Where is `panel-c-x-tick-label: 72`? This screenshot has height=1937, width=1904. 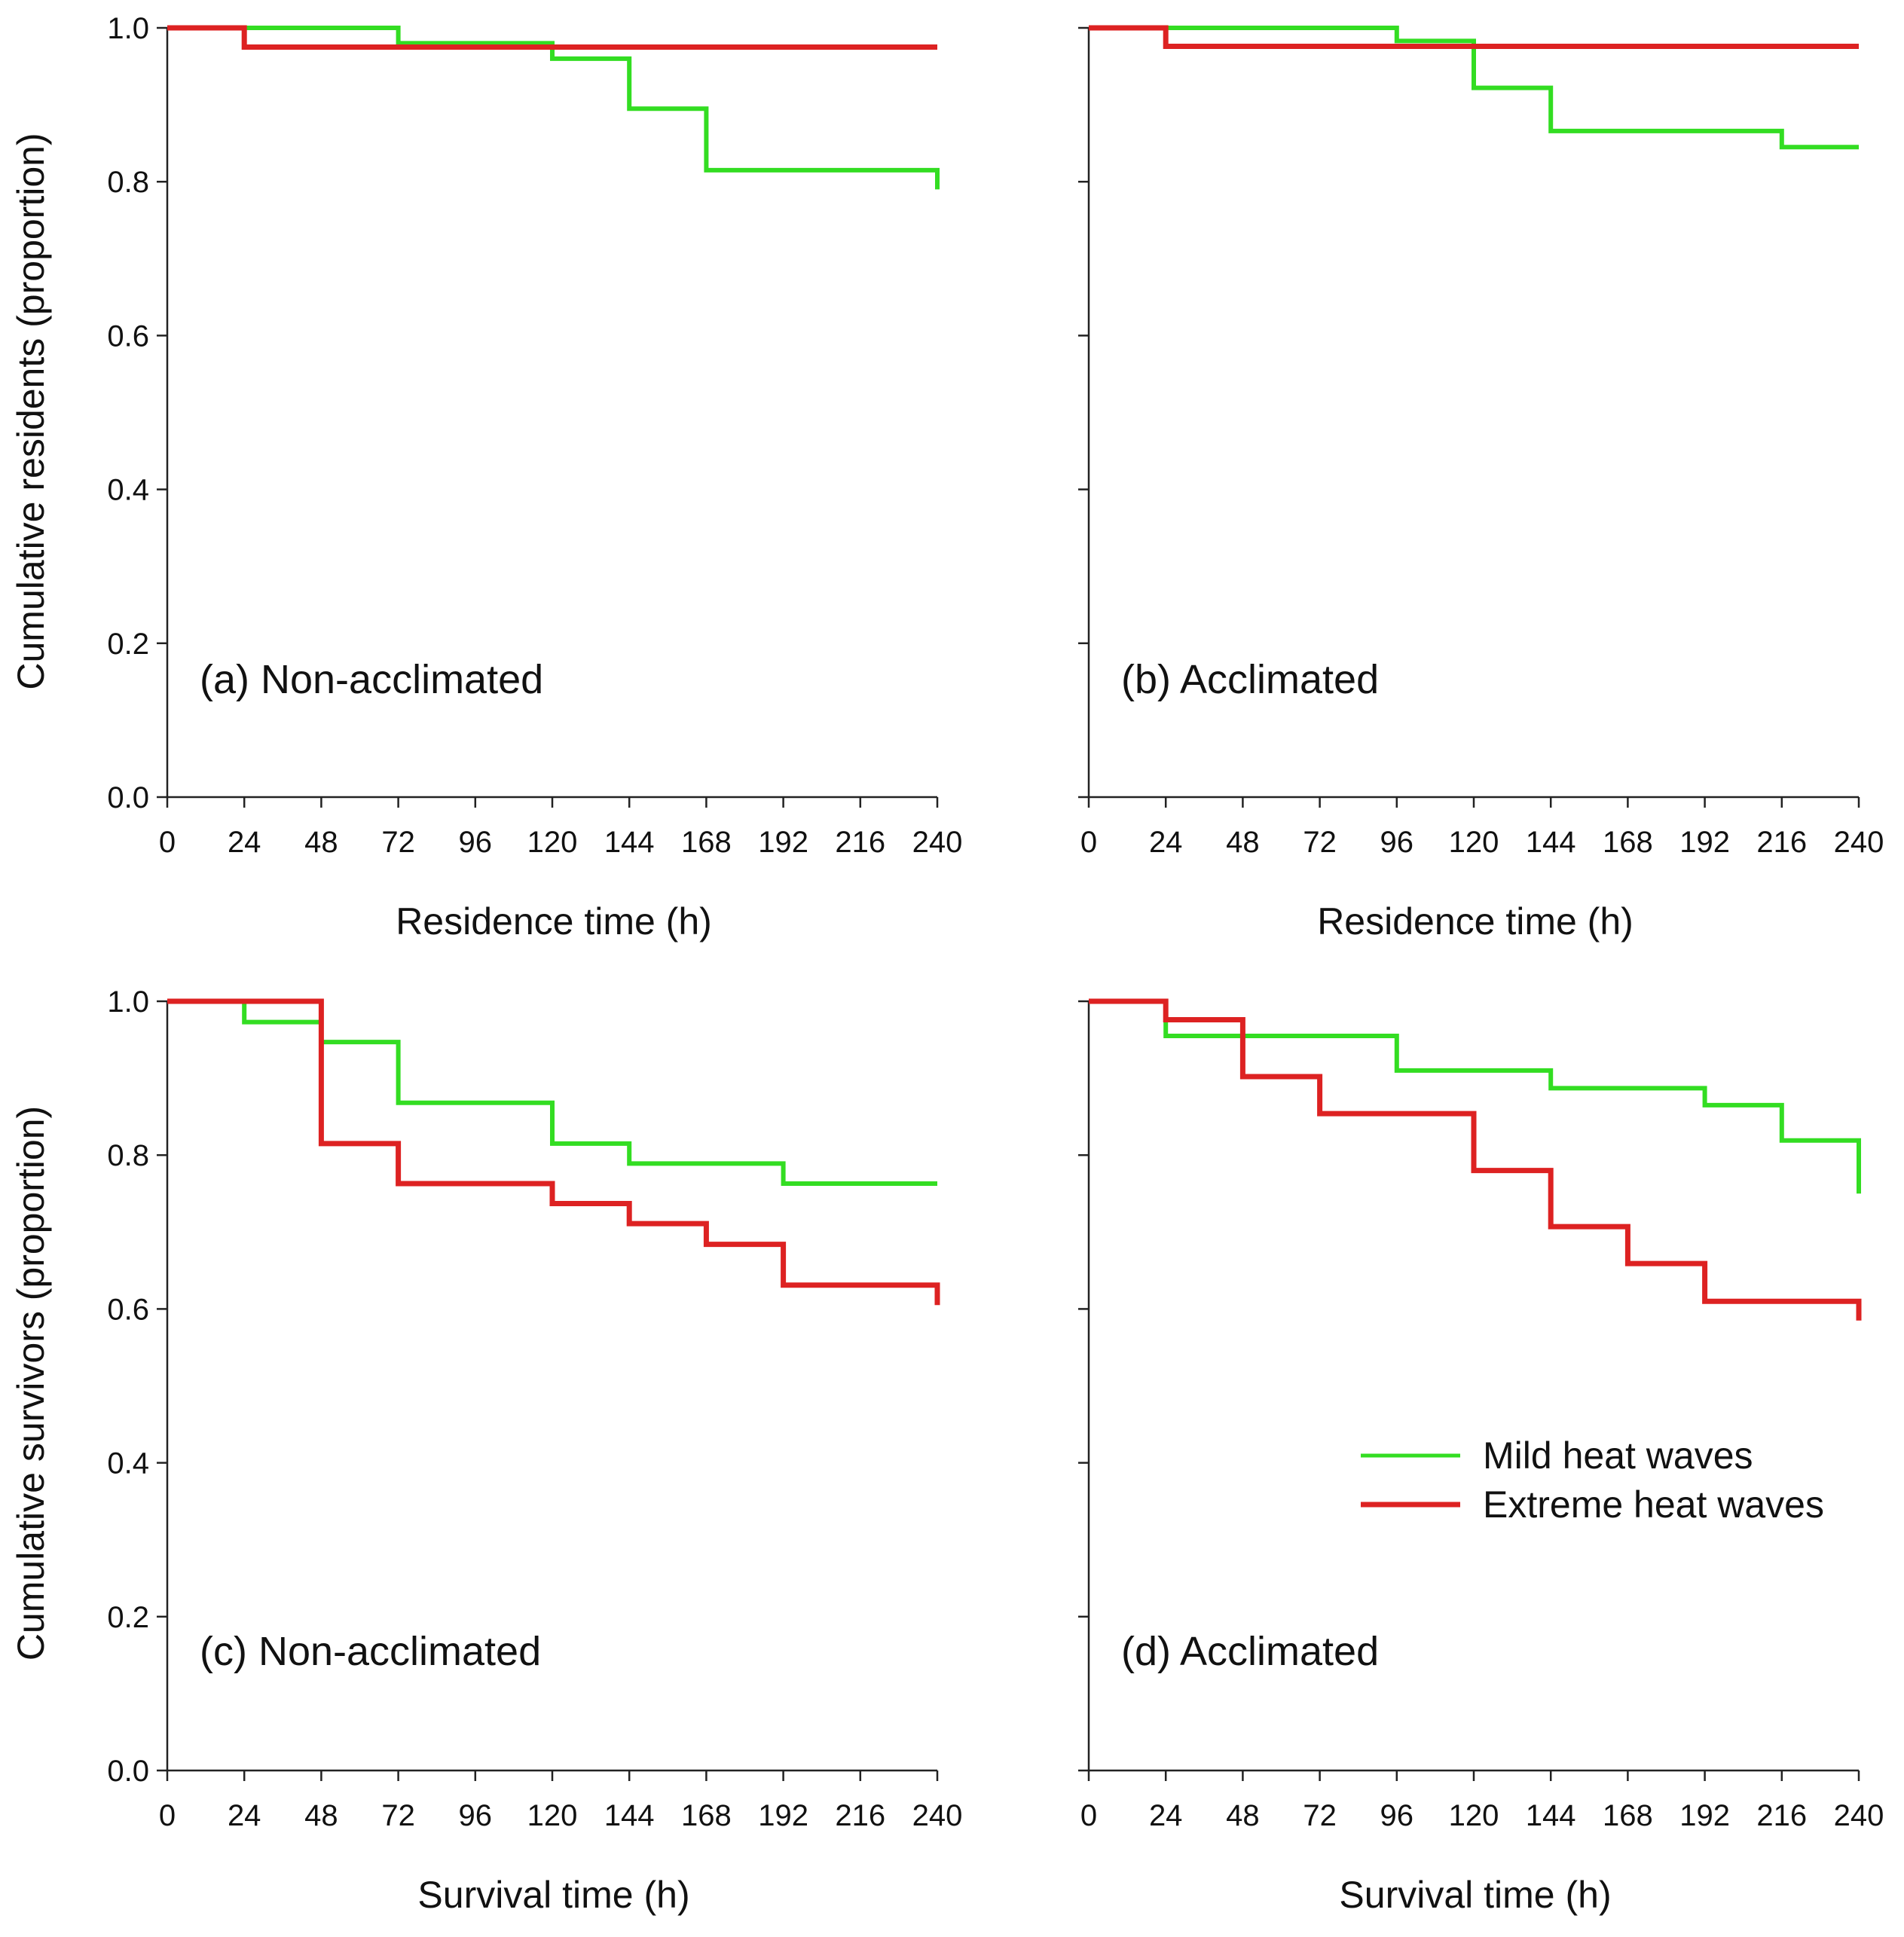 panel-c-x-tick-label: 72 is located at coordinates (398, 1816).